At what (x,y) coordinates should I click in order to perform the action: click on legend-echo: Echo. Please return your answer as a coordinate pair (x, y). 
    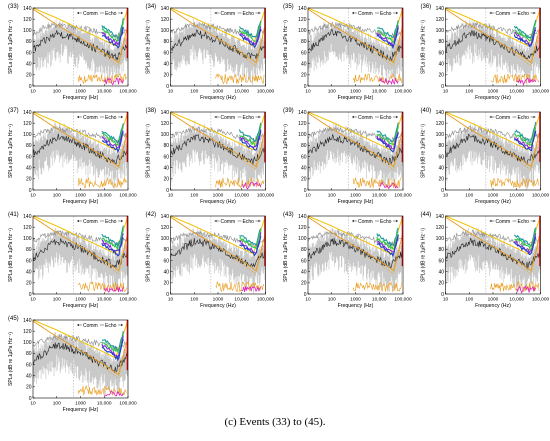
    Looking at the image, I should click on (386, 118).